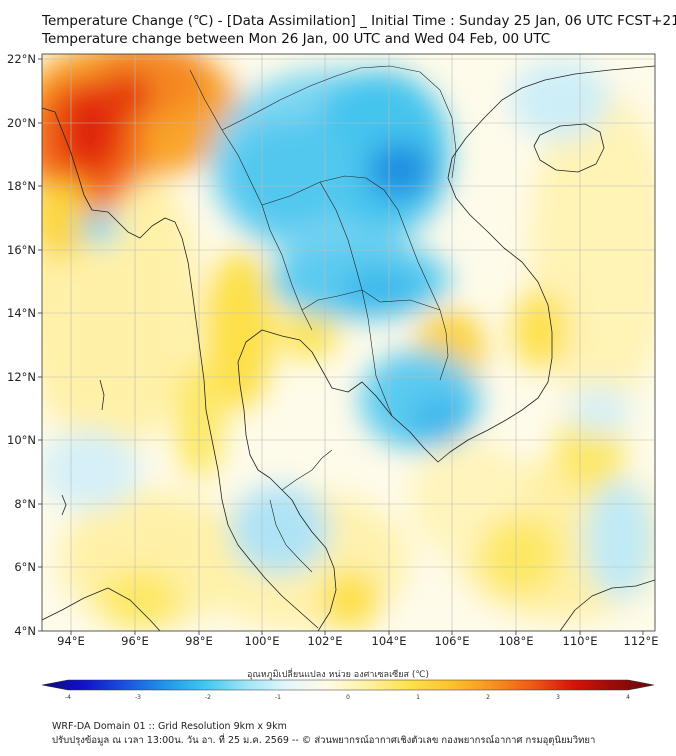 The image size is (676, 756). Describe the element at coordinates (348, 685) in the screenshot. I see `colorbar-gradient` at that location.